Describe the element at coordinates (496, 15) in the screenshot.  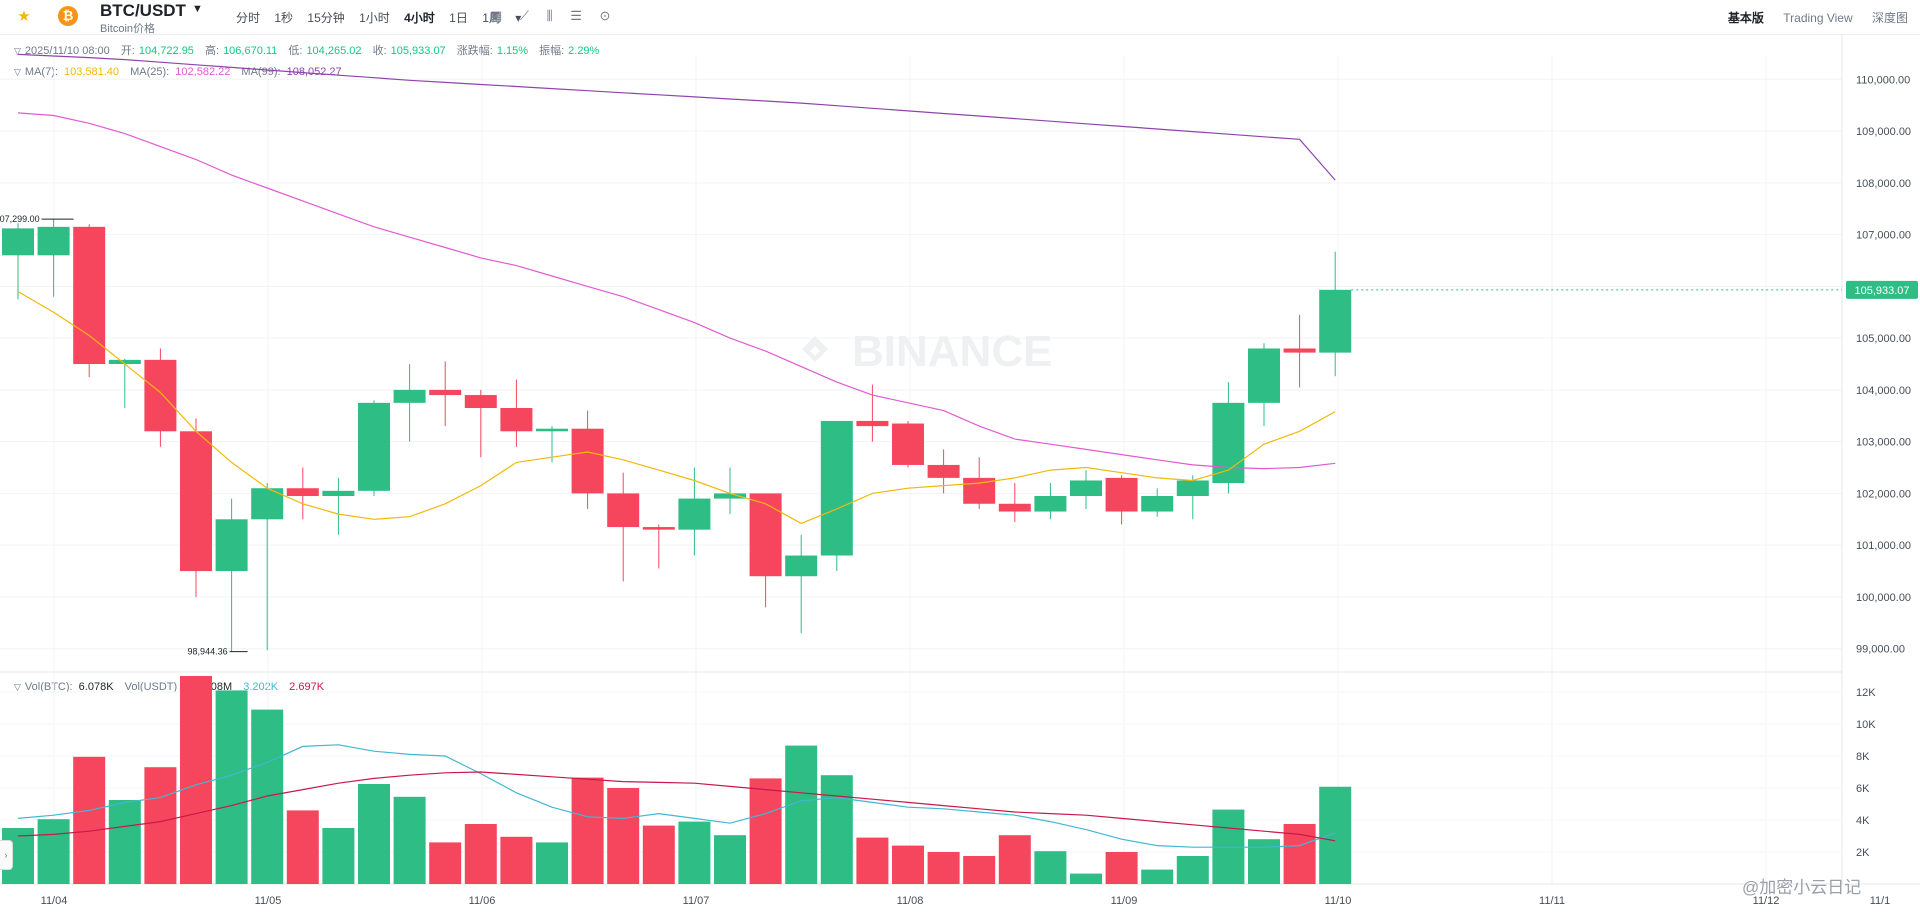
I see `calendar-icon: ▦` at that location.